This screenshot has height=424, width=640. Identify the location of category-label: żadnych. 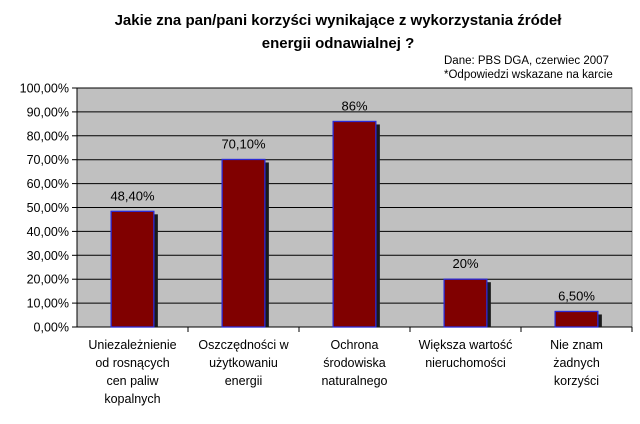
(576, 363).